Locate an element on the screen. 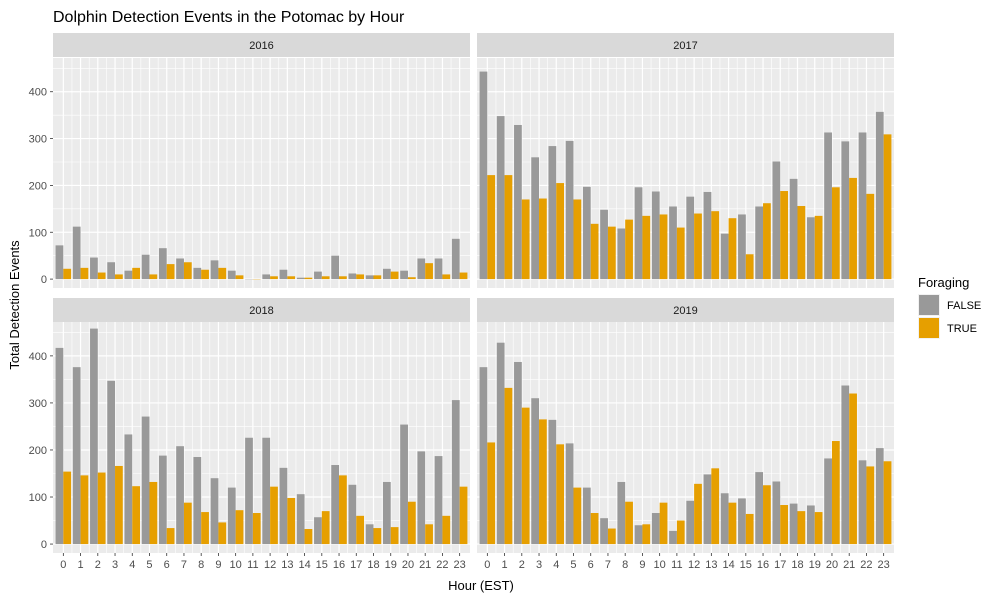 The width and height of the screenshot is (1000, 600). x-tick-label: 13 is located at coordinates (711, 565).